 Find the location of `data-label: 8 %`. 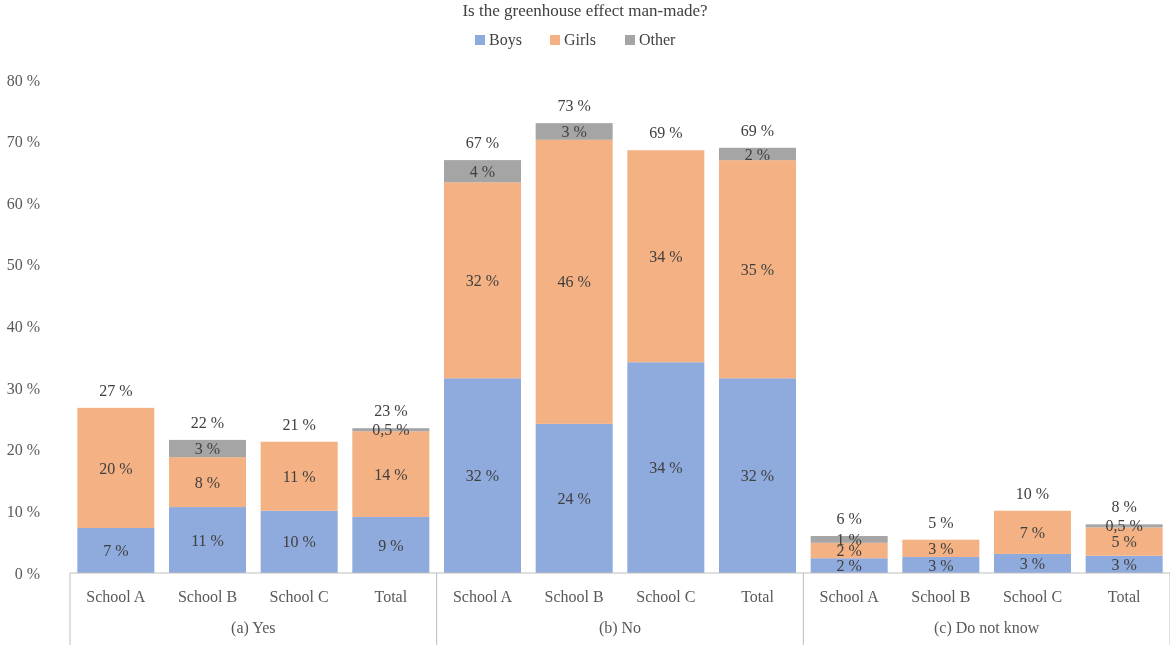

data-label: 8 % is located at coordinates (207, 482).